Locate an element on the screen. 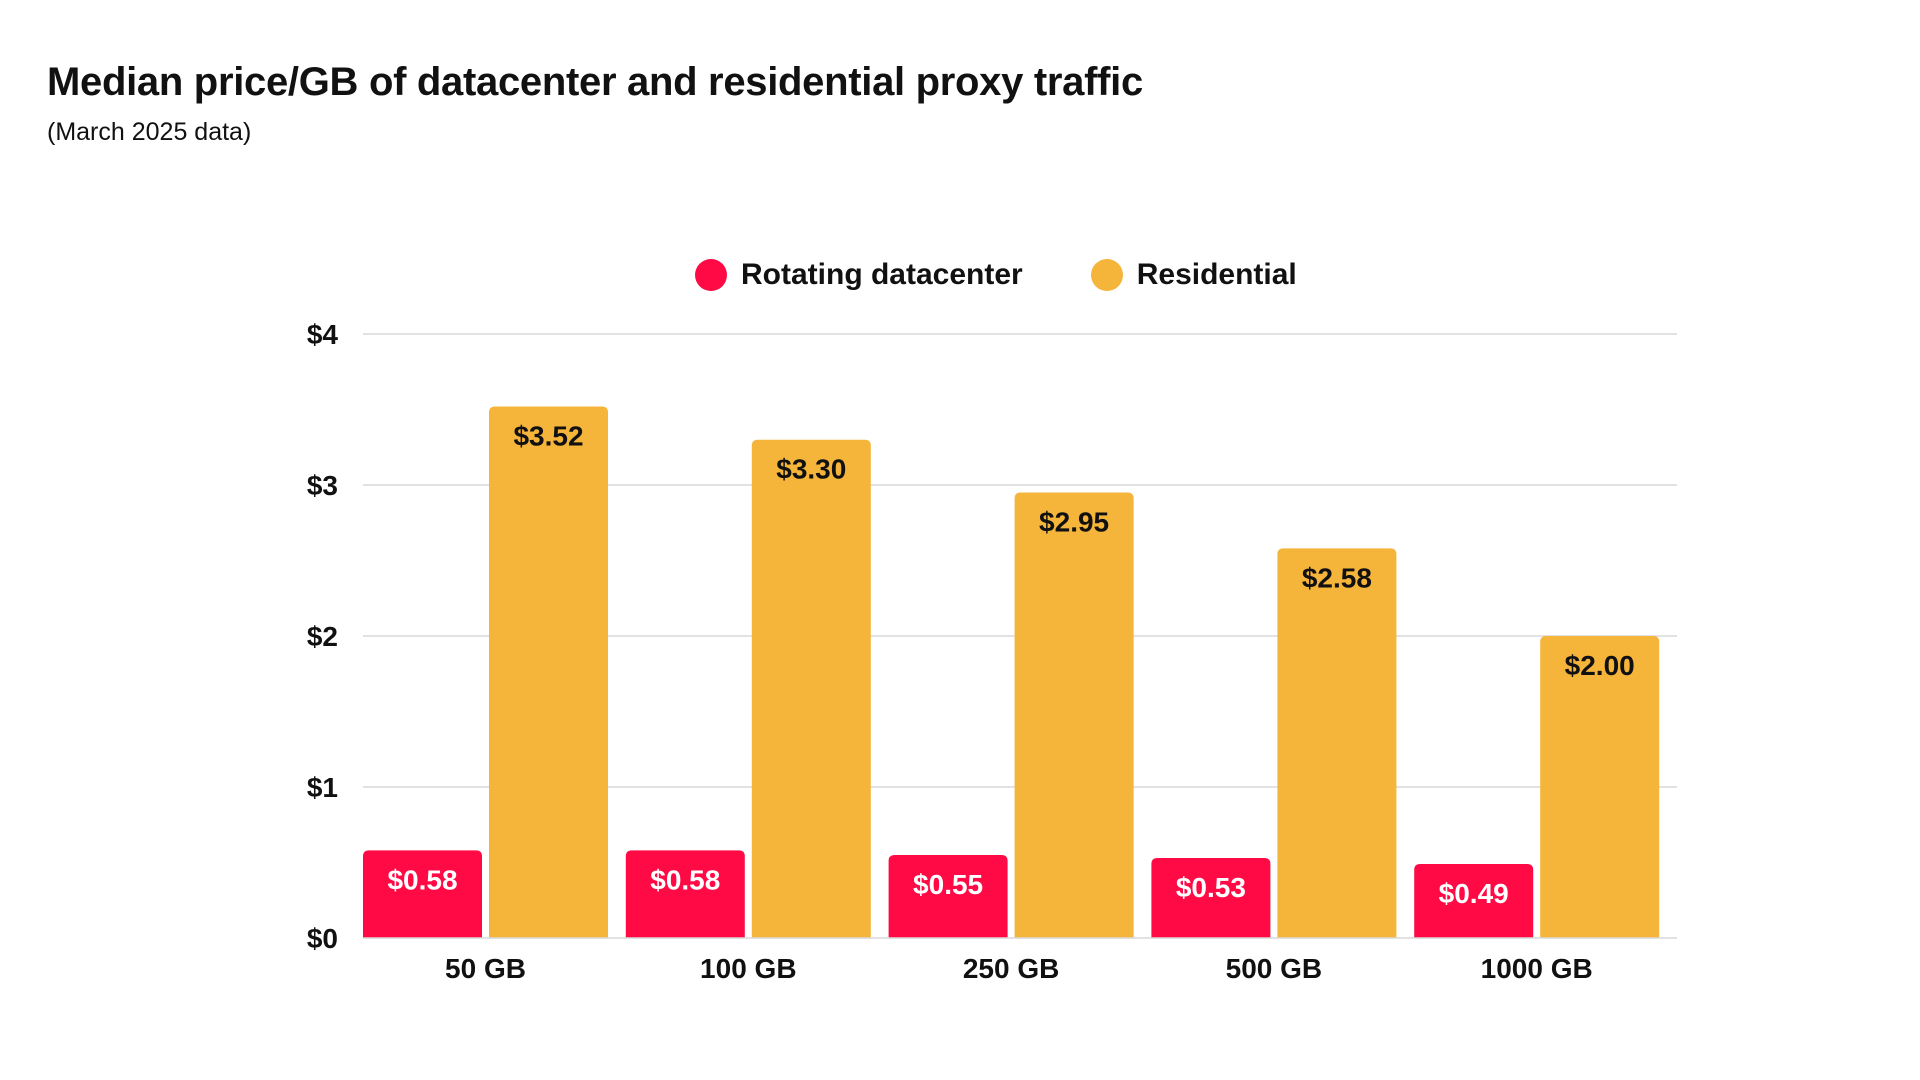 The width and height of the screenshot is (1920, 1080). bar-residential-100-gb is located at coordinates (811, 688).